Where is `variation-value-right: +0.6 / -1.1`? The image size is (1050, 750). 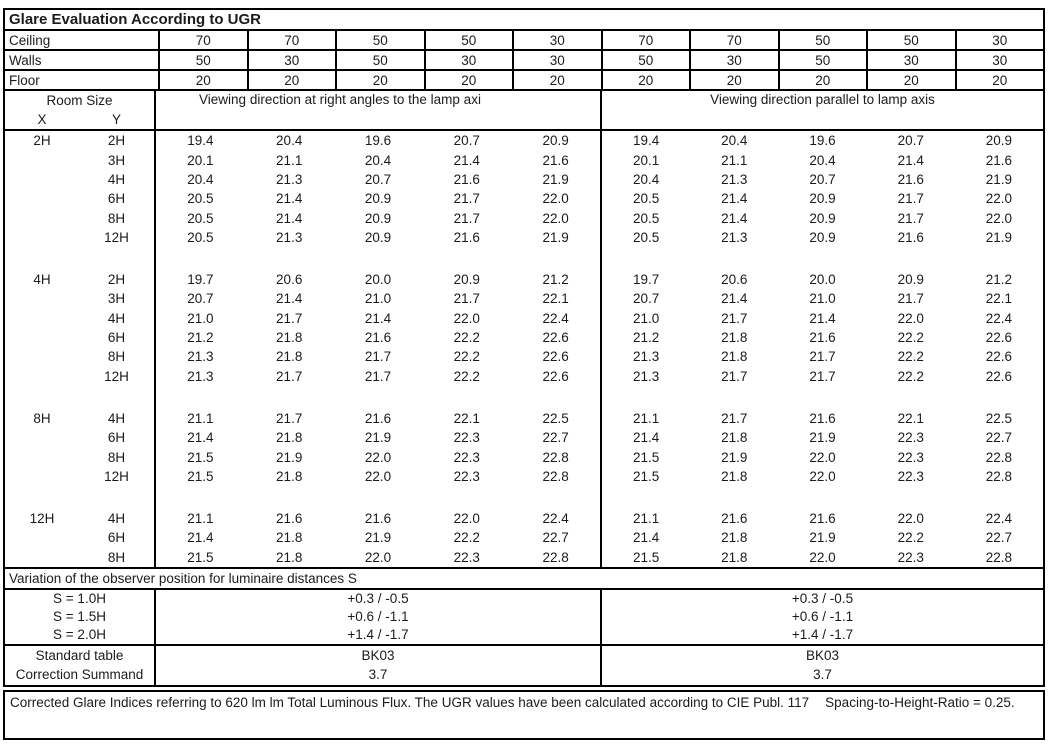
variation-value-right: +0.6 / -1.1 is located at coordinates (822, 617).